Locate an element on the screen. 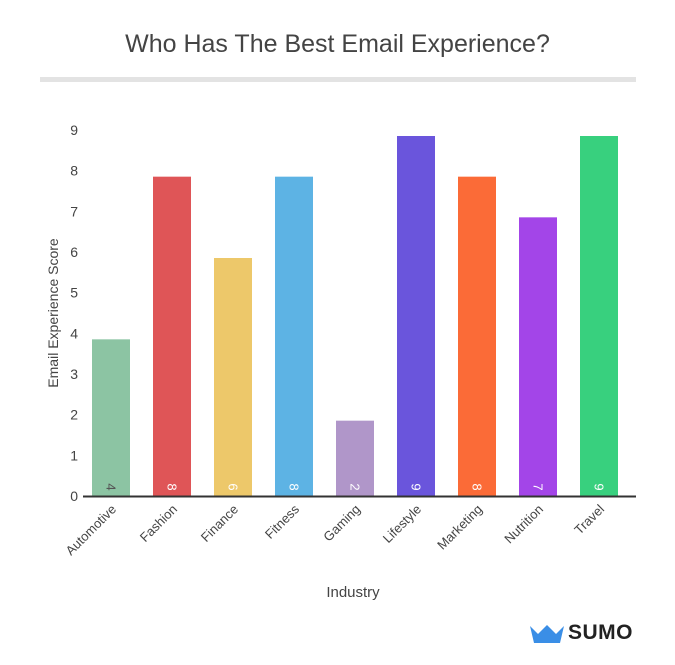 This screenshot has height=665, width=675. bar-lifestyle is located at coordinates (416, 316).